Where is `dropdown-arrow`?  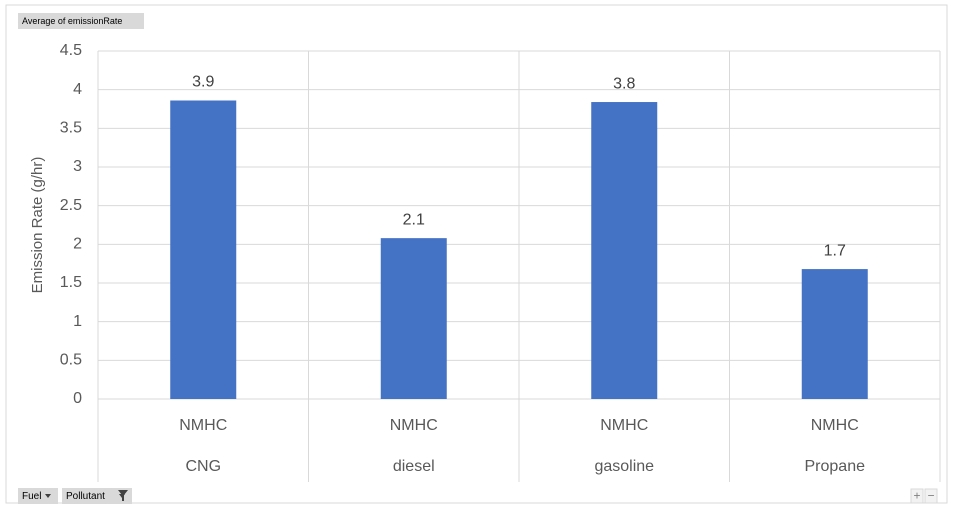 dropdown-arrow is located at coordinates (48, 496).